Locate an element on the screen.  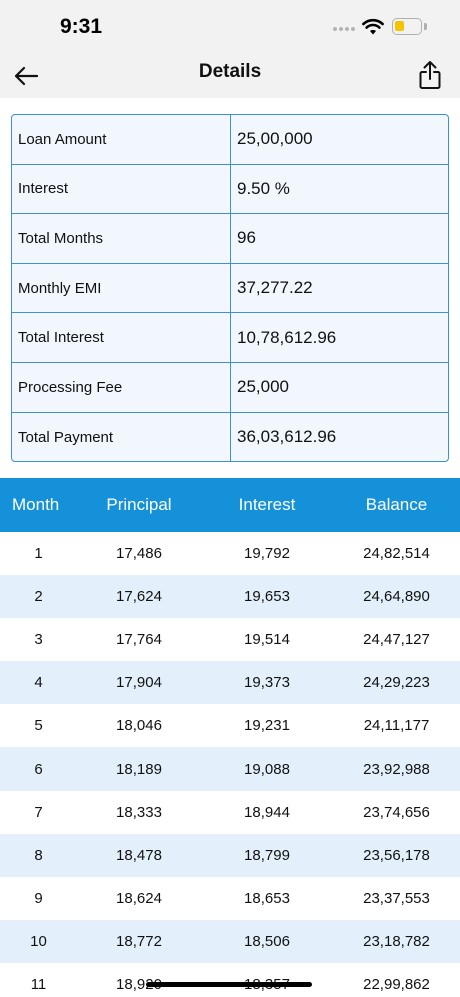
cell-interest: 19,373 is located at coordinates (267, 683).